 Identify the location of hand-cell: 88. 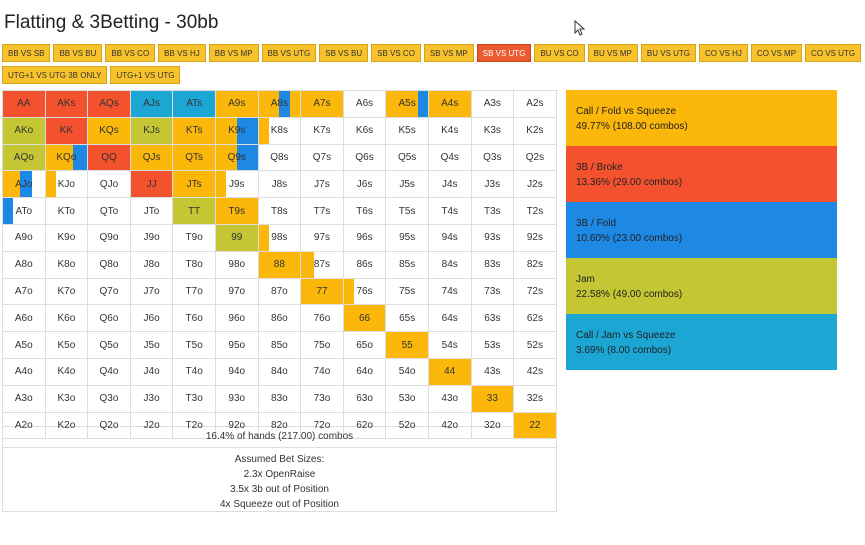
(280, 265).